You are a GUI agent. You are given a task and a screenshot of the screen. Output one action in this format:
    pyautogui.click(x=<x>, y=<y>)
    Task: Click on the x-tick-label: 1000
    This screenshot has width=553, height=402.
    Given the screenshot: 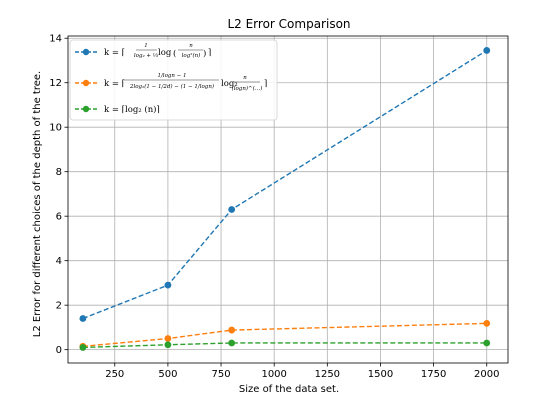 What is the action you would take?
    pyautogui.click(x=273, y=374)
    